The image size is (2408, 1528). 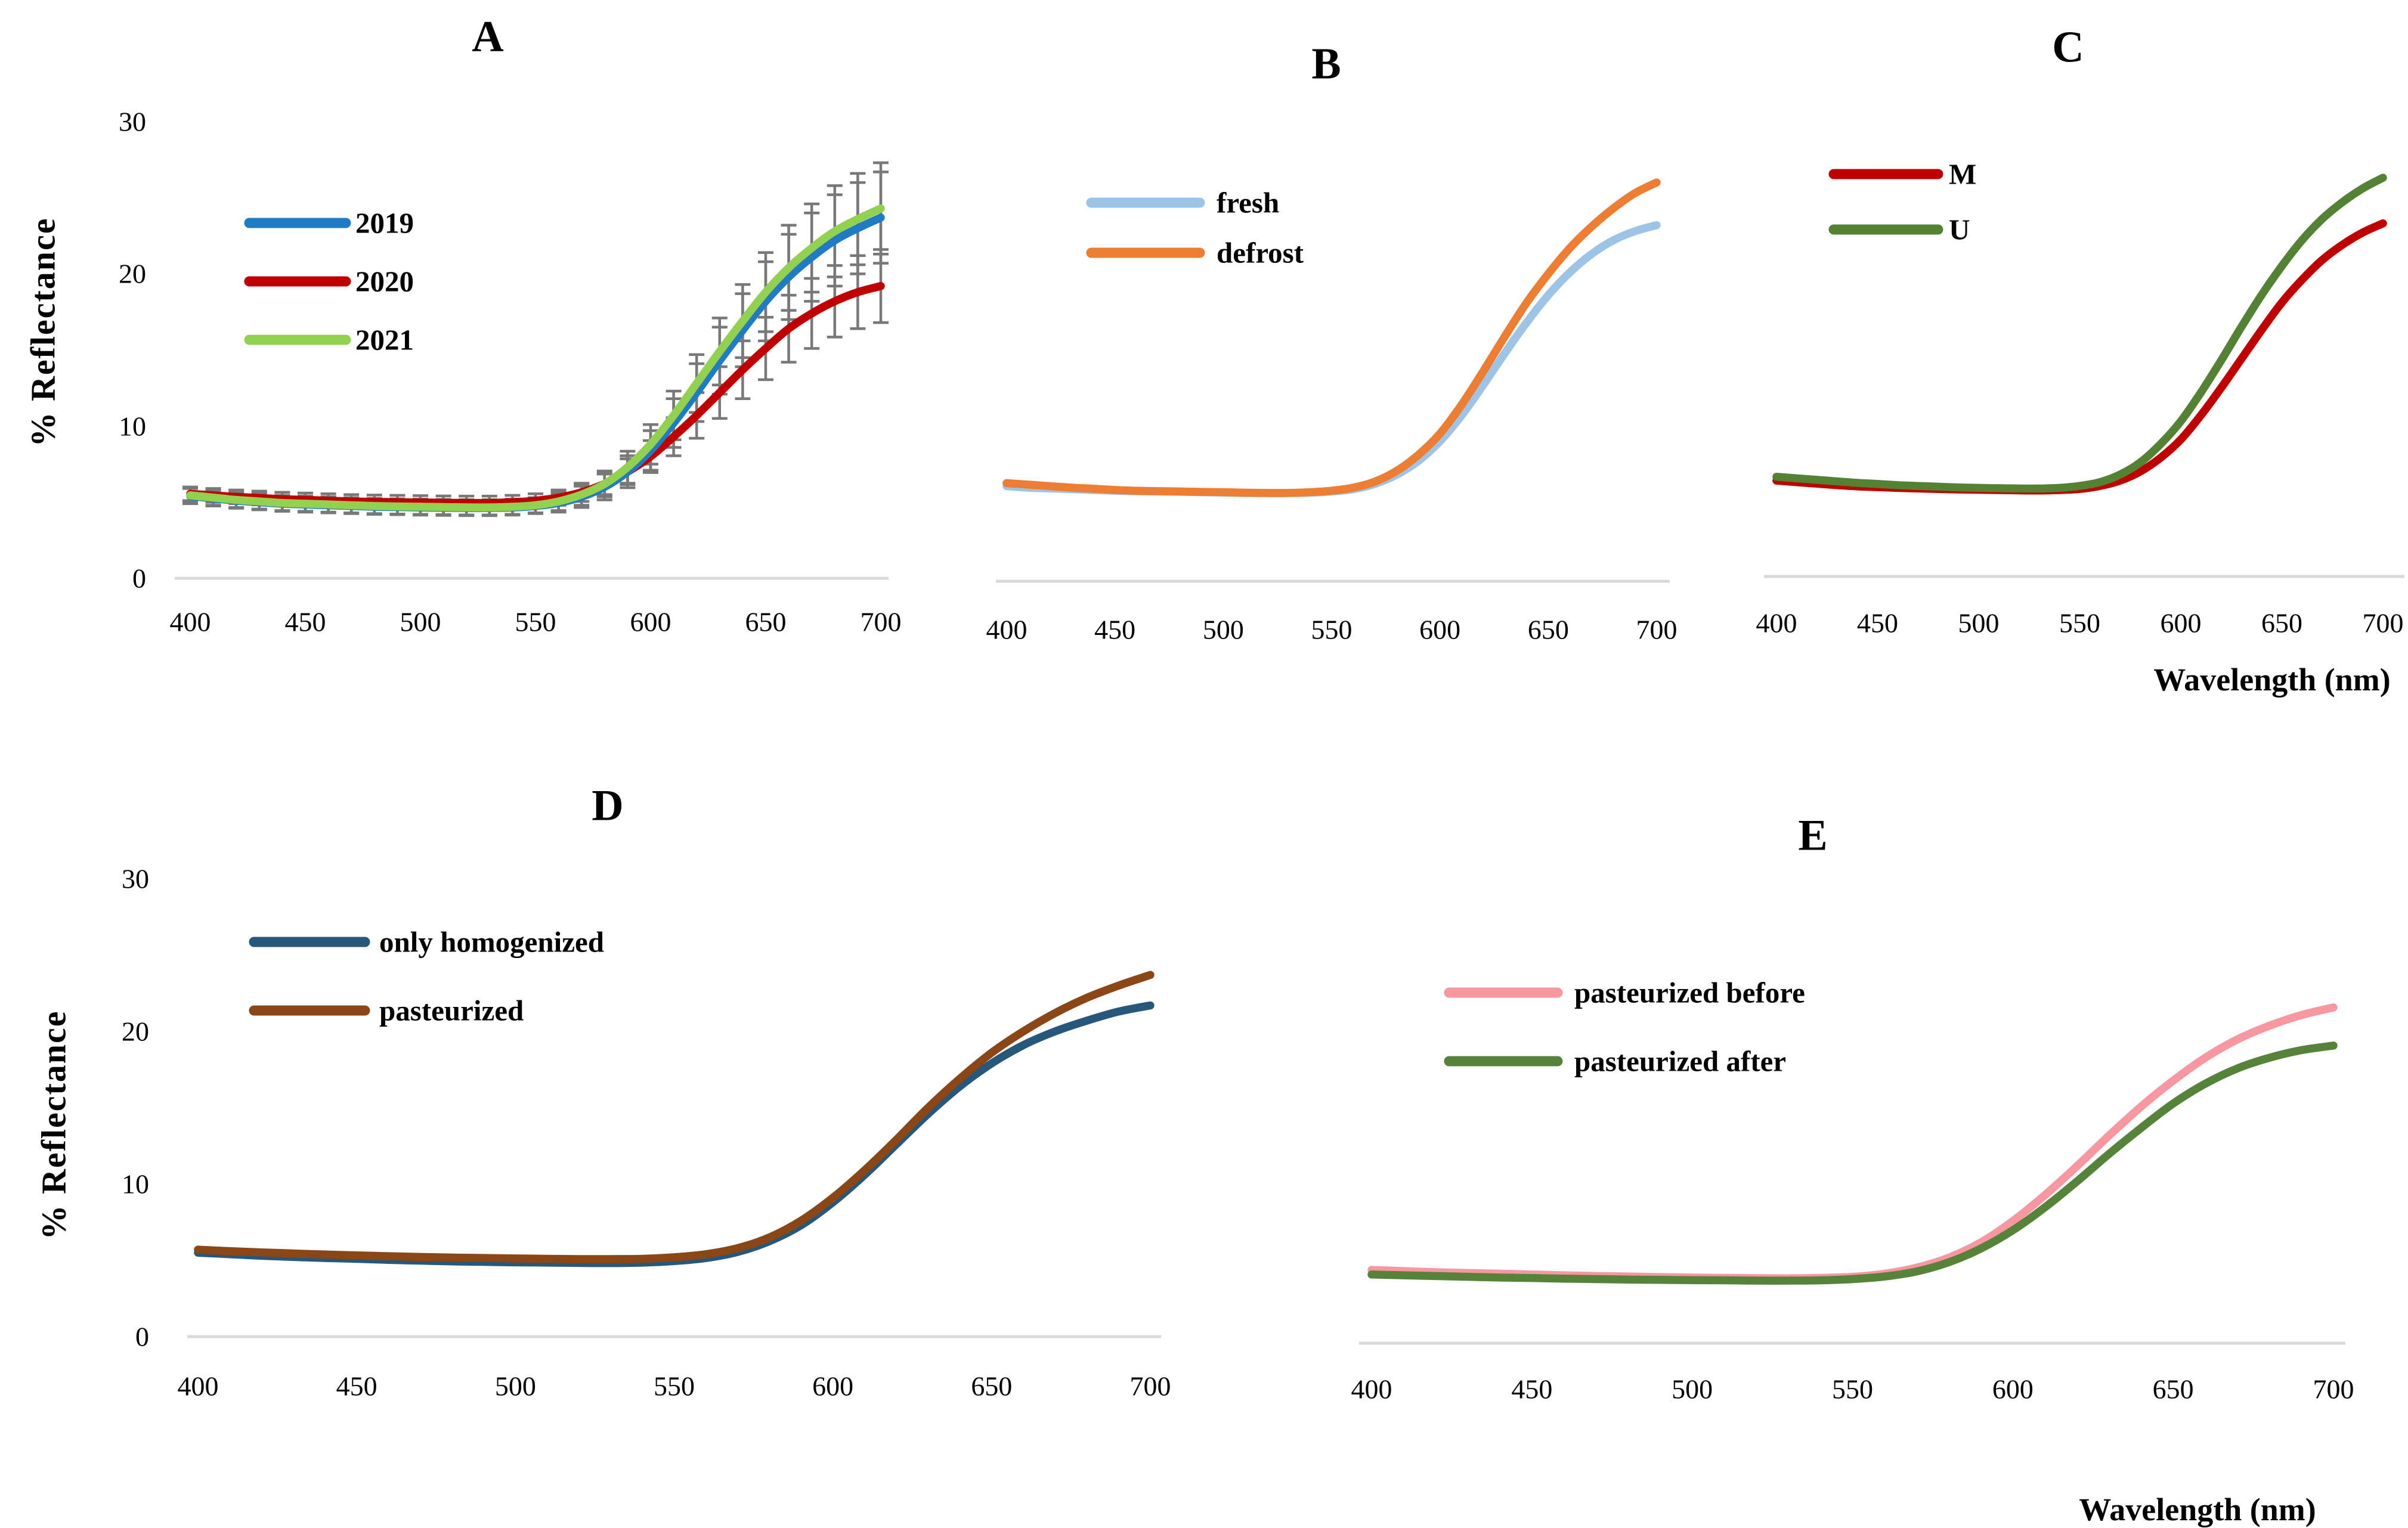 I want to click on panel-d-ylabel: % Reflectance, so click(x=53, y=1125).